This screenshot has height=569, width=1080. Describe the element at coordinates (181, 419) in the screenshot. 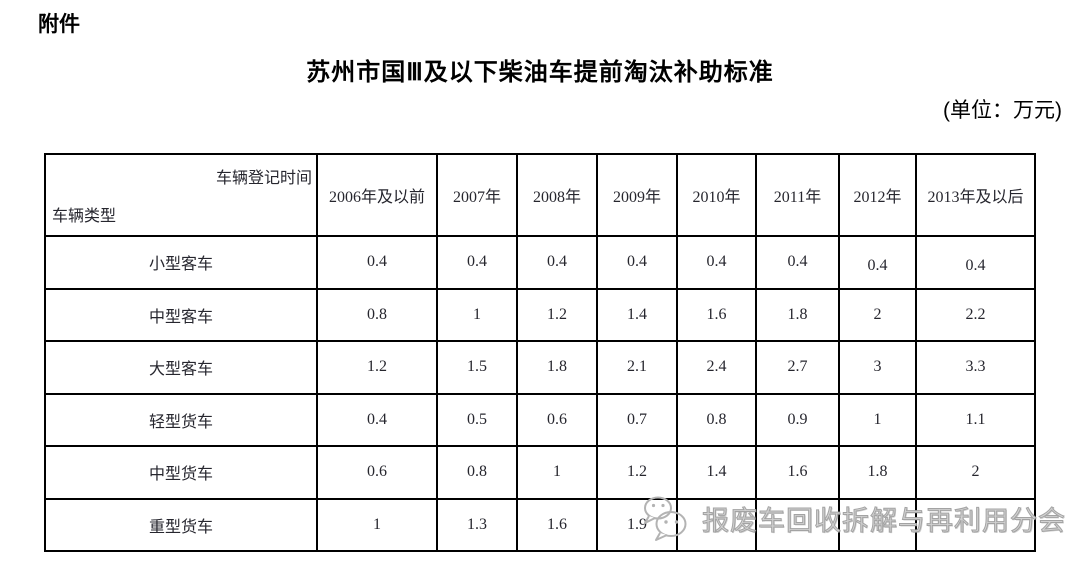

I see `vehicle-type-cell: 轻型货车` at that location.